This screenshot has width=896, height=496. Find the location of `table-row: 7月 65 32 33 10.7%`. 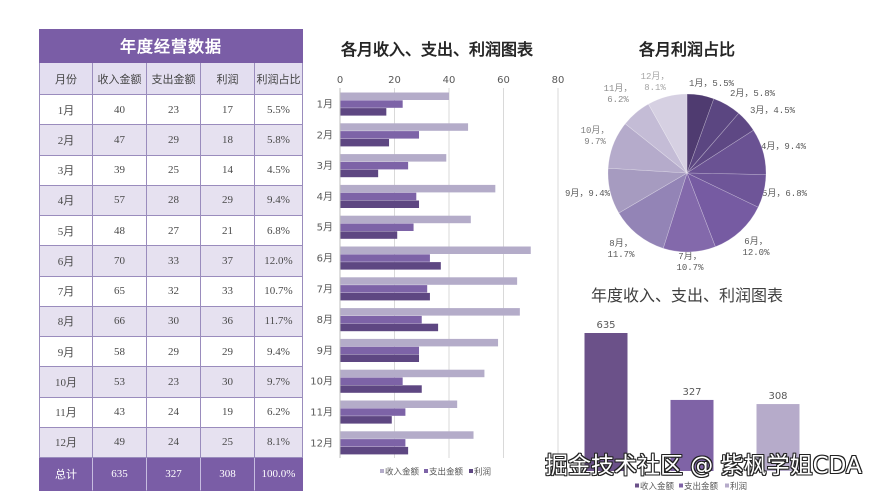

table-row: 7月 65 32 33 10.7% is located at coordinates (171, 291).